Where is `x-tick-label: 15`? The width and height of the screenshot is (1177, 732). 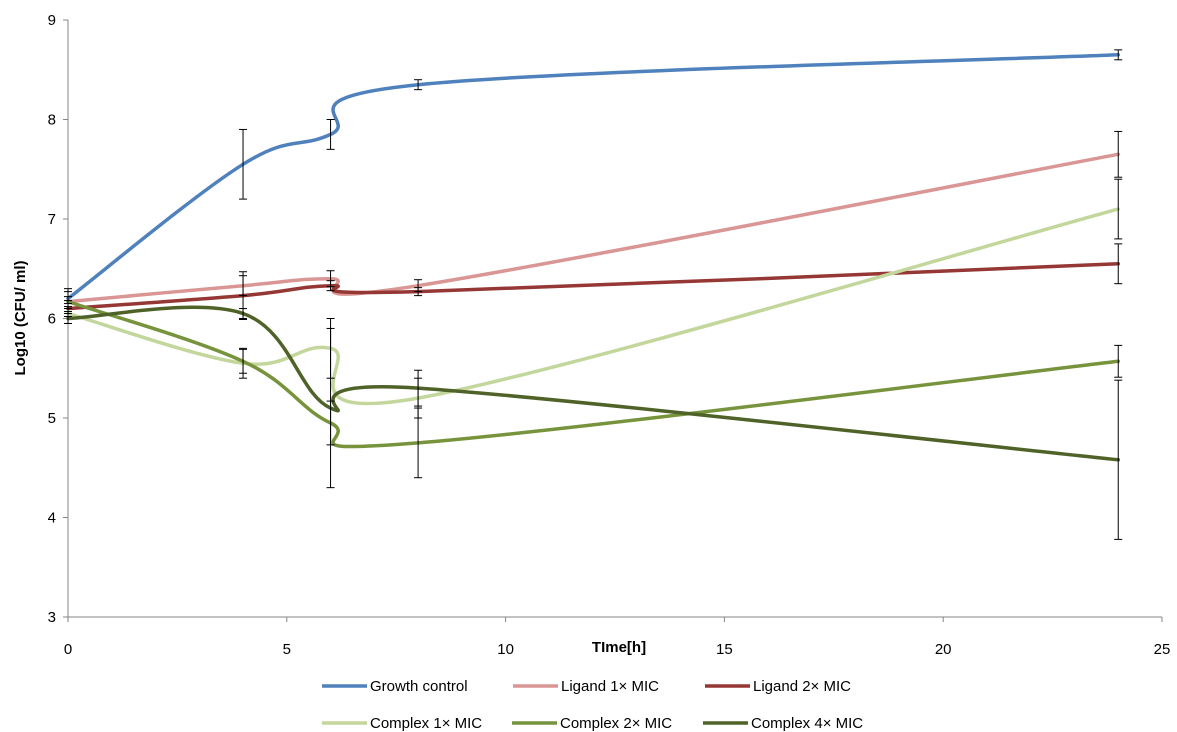
x-tick-label: 15 is located at coordinates (724, 649).